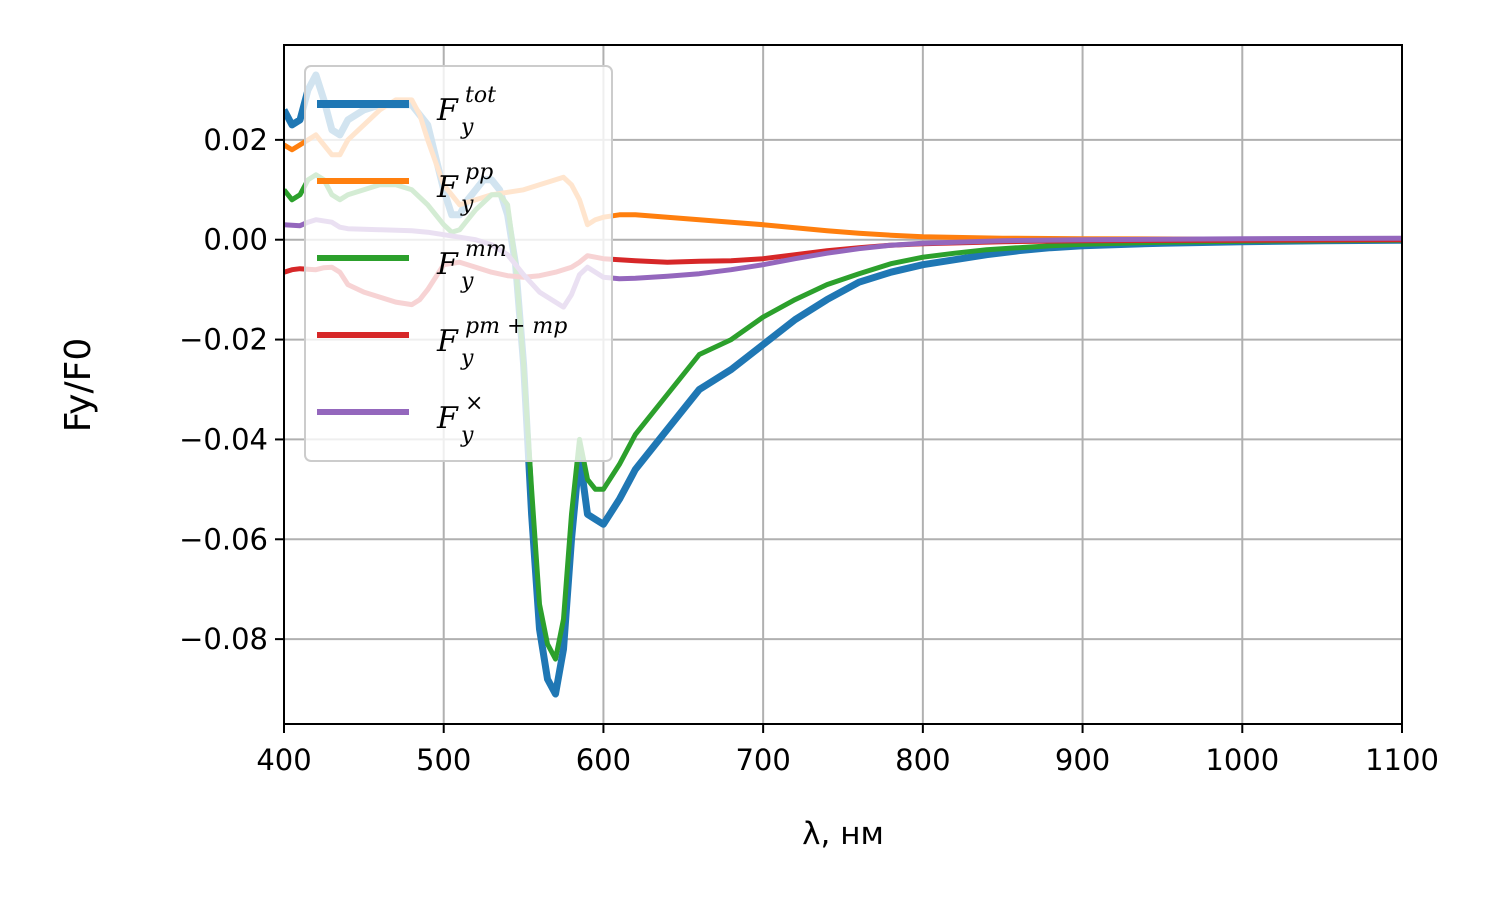  What do you see at coordinates (447, 418) in the screenshot?
I see `legend-label-4: F` at bounding box center [447, 418].